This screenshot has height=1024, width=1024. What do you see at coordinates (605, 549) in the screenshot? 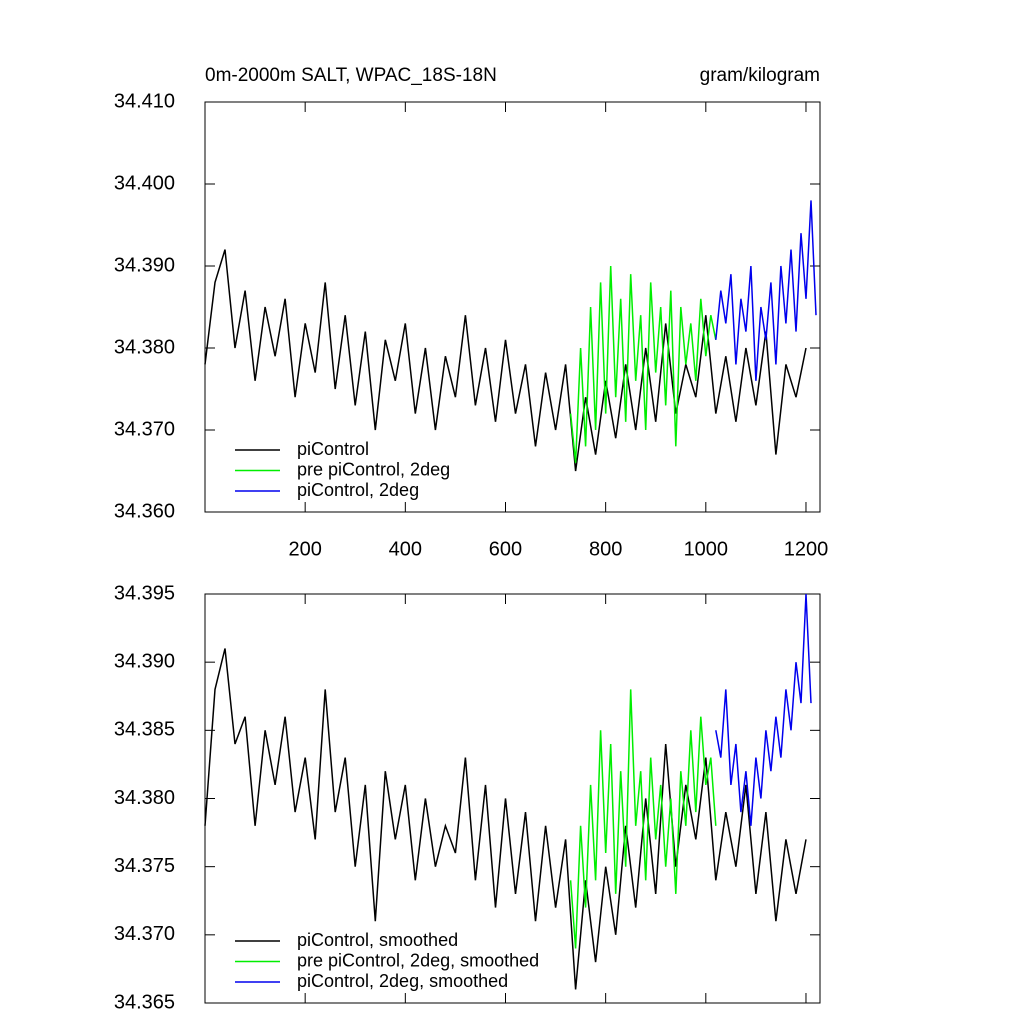
I see `x-tick-label: 800` at bounding box center [605, 549].